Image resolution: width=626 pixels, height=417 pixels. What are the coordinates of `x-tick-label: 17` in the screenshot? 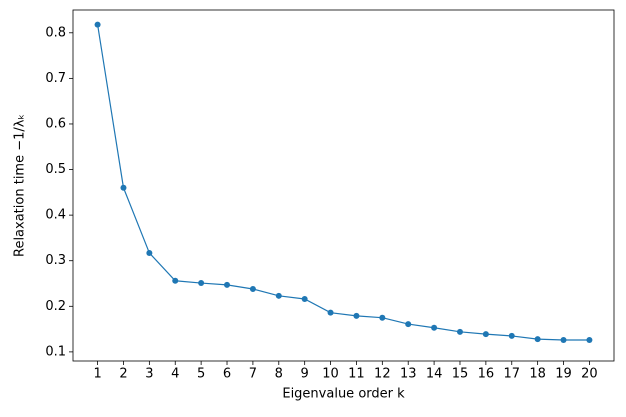 It's located at (511, 374).